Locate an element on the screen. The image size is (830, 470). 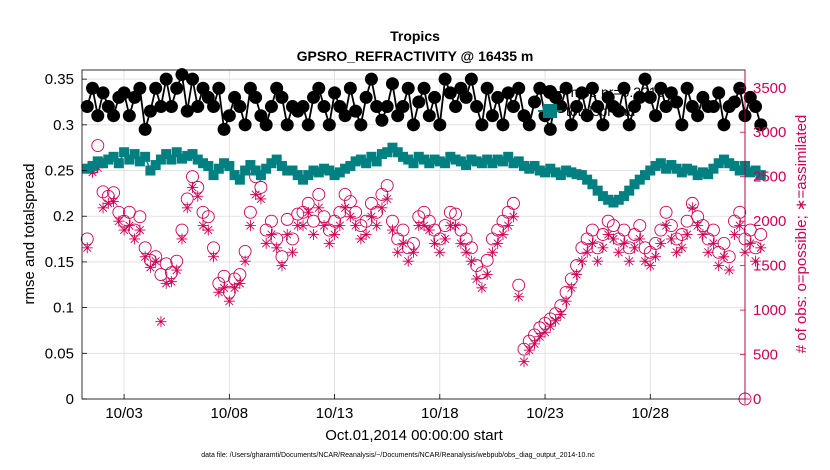
y-tick-label: 0.15 is located at coordinates (59, 262).